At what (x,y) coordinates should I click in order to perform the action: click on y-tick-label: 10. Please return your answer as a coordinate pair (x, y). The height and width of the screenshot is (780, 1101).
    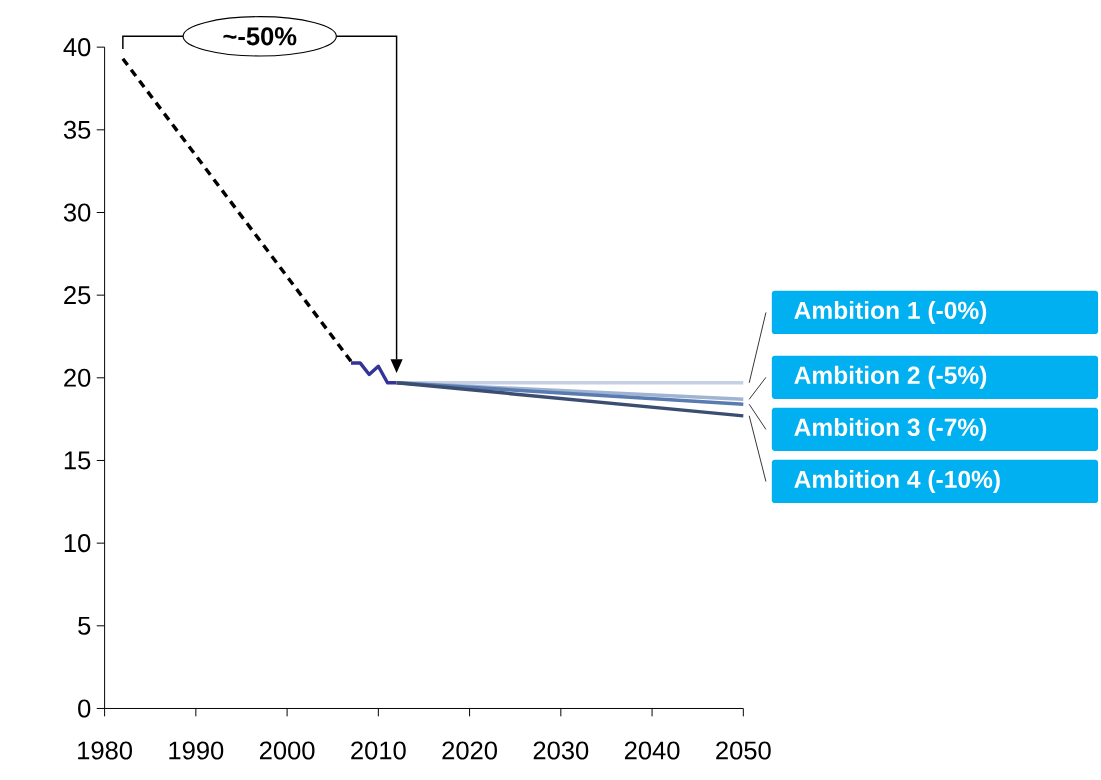
    Looking at the image, I should click on (77, 543).